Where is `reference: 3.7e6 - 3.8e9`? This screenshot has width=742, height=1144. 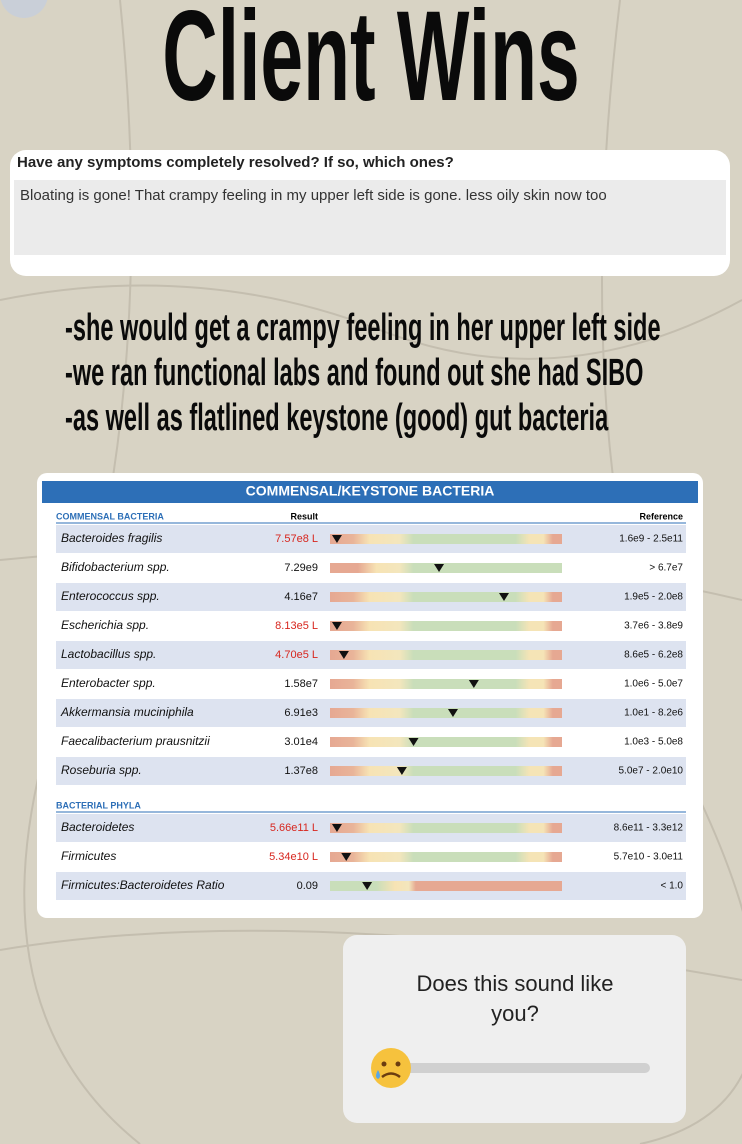
reference: 3.7e6 - 3.8e9 is located at coordinates (653, 626).